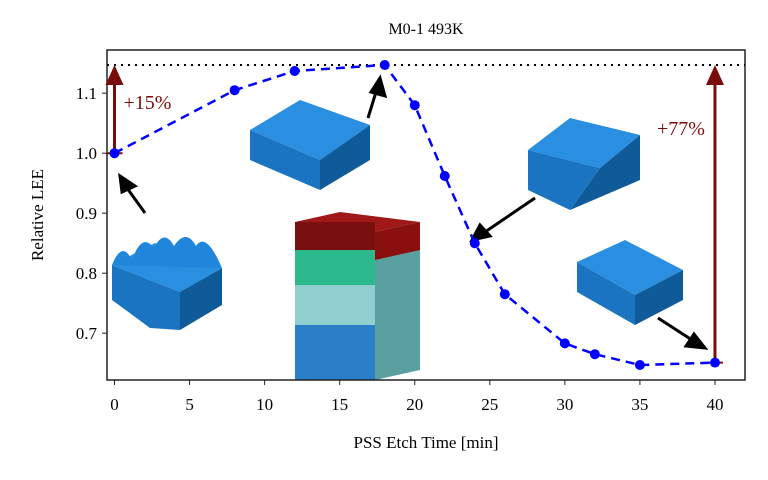 The height and width of the screenshot is (480, 768). I want to click on x-tick-label: 5, so click(189, 404).